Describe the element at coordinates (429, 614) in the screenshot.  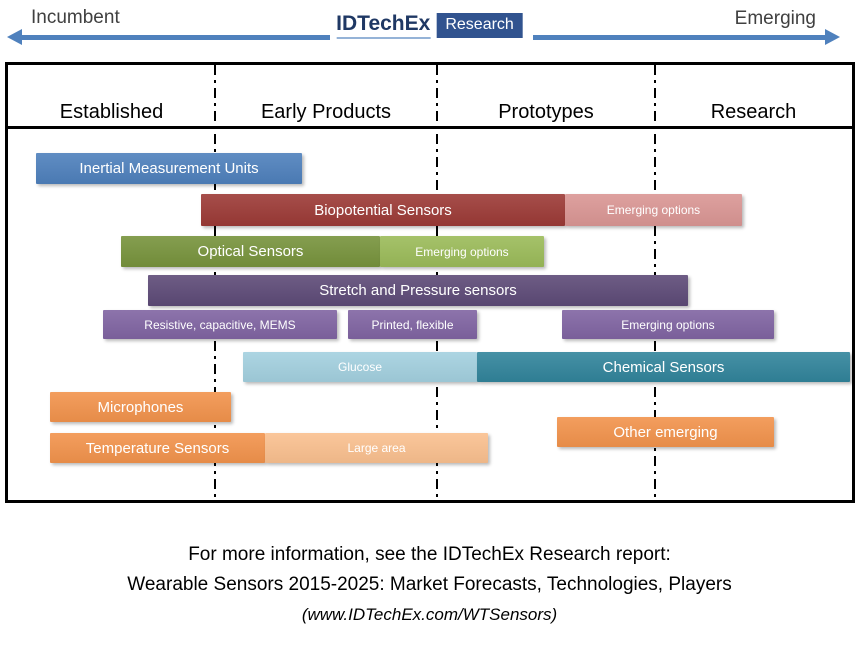
I see `footer-url: (www.IDTechEx.com/WTSensors)` at that location.